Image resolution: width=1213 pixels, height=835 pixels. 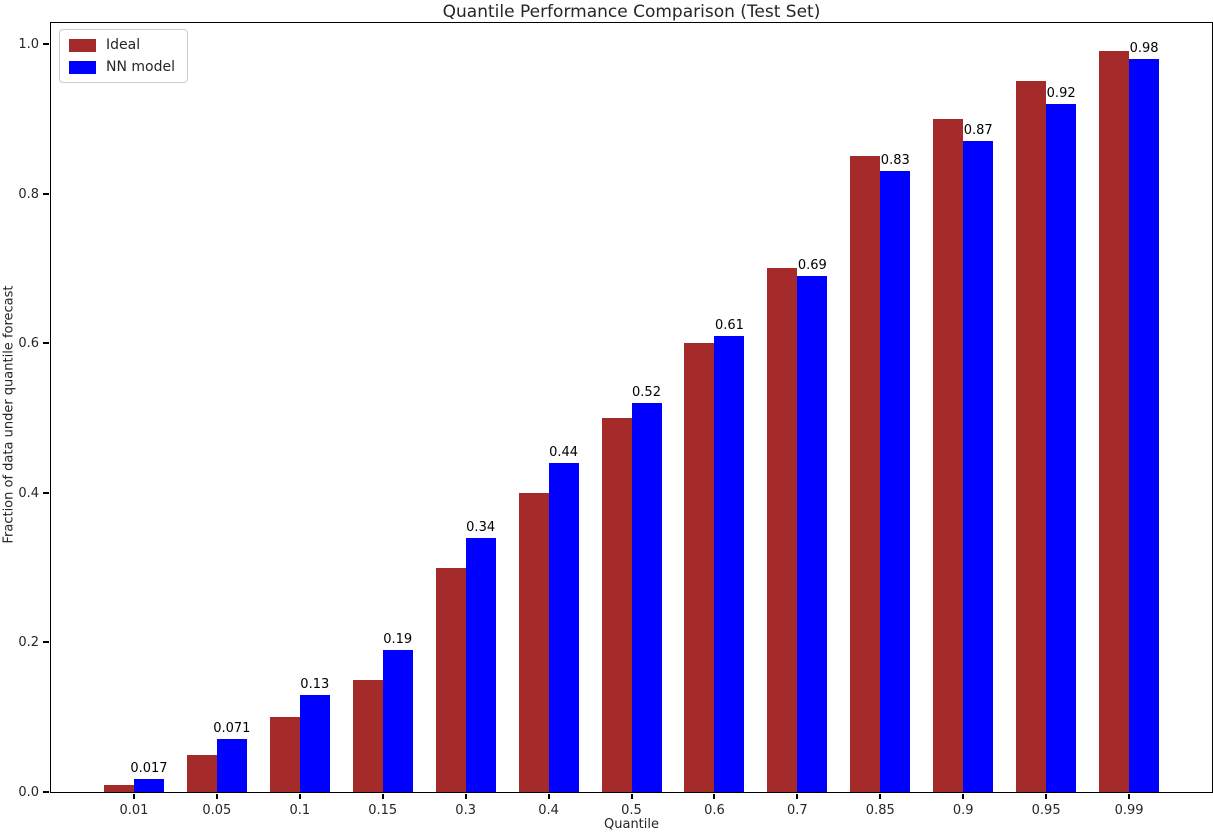 I want to click on legend-swatch-nn-model-icon, so click(x=82, y=67).